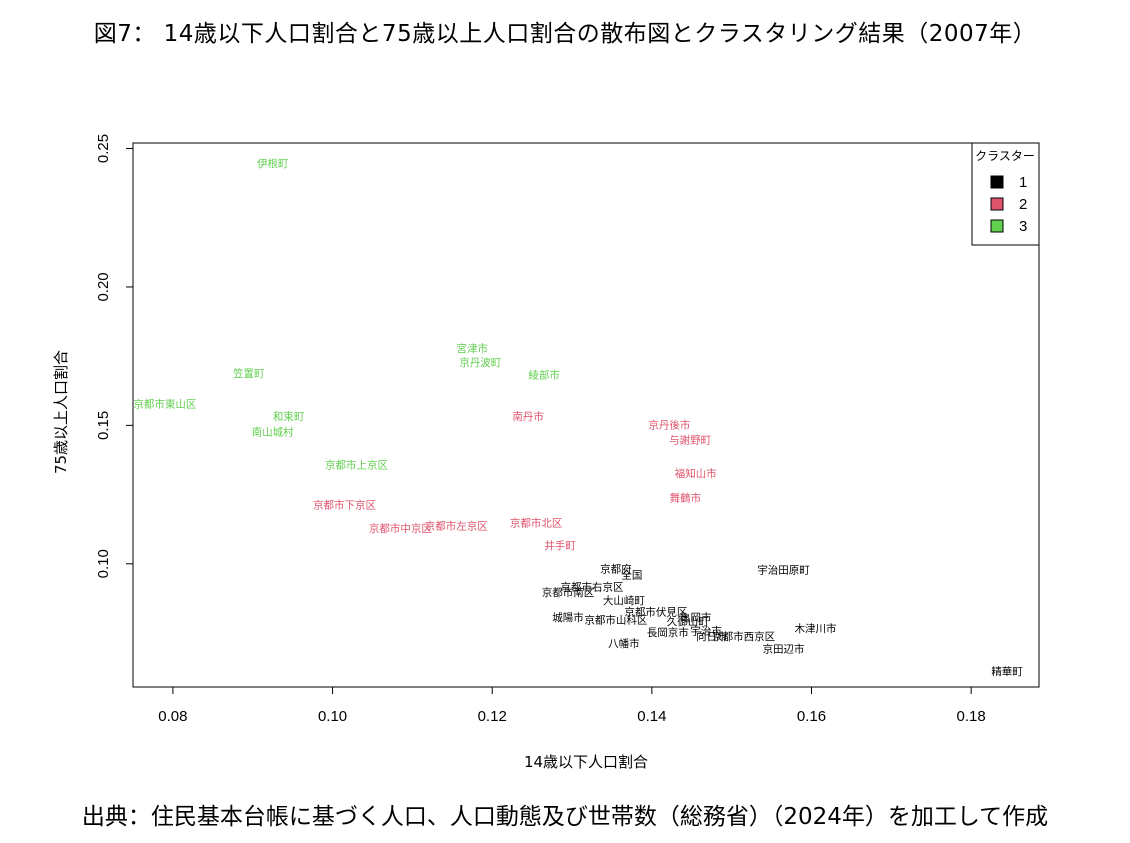 The width and height of the screenshot is (1130, 843). What do you see at coordinates (568, 592) in the screenshot?
I see `data-point-label: 京都市南区` at bounding box center [568, 592].